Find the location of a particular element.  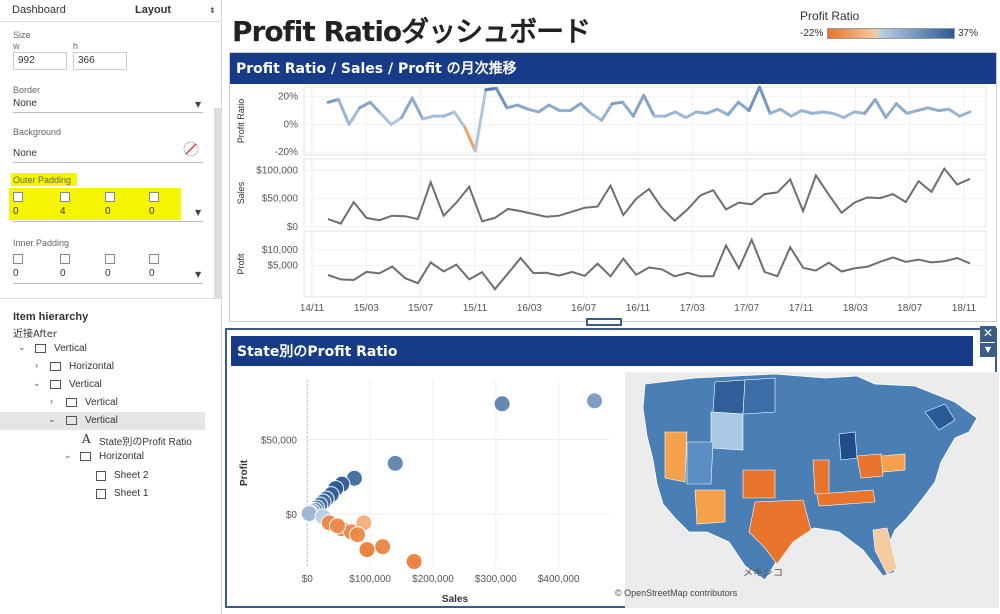

x-tick-label: 18/03 is located at coordinates (855, 308).